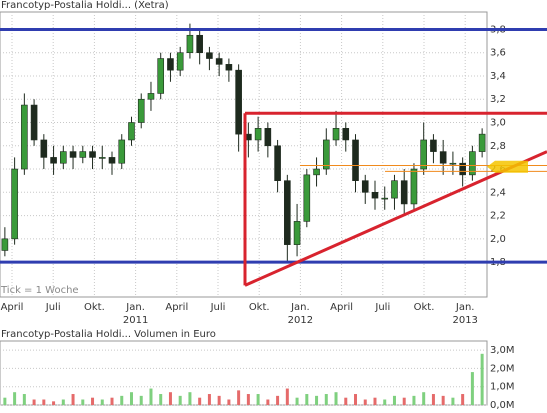  I want to click on y-tick-label: 2,2, so click(498, 216).